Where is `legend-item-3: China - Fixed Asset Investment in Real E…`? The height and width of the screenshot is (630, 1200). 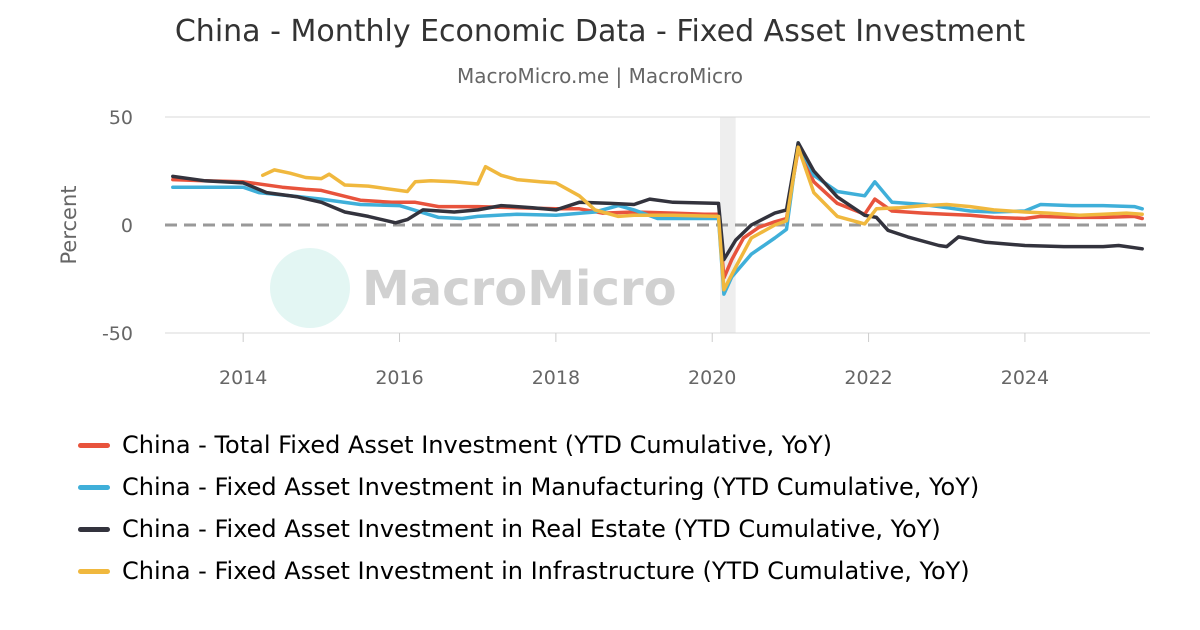
legend-item-3: China - Fixed Asset Investment in Real E… is located at coordinates (528, 529).